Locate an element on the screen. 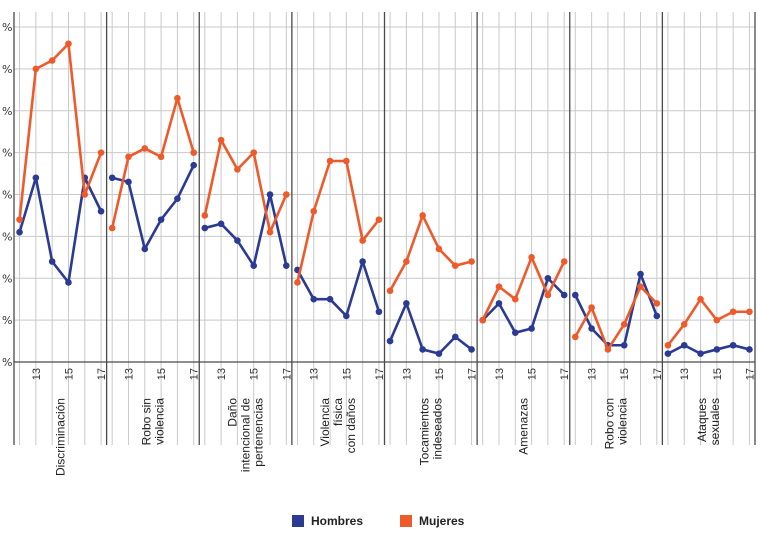 Image resolution: width=758 pixels, height=533 pixels. category-label-line: Robo sin is located at coordinates (146, 421).